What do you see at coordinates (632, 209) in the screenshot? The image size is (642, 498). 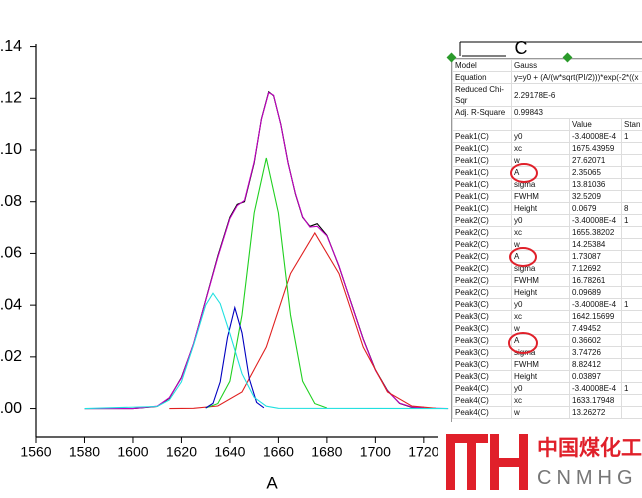 I see `table-cell: 8` at bounding box center [632, 209].